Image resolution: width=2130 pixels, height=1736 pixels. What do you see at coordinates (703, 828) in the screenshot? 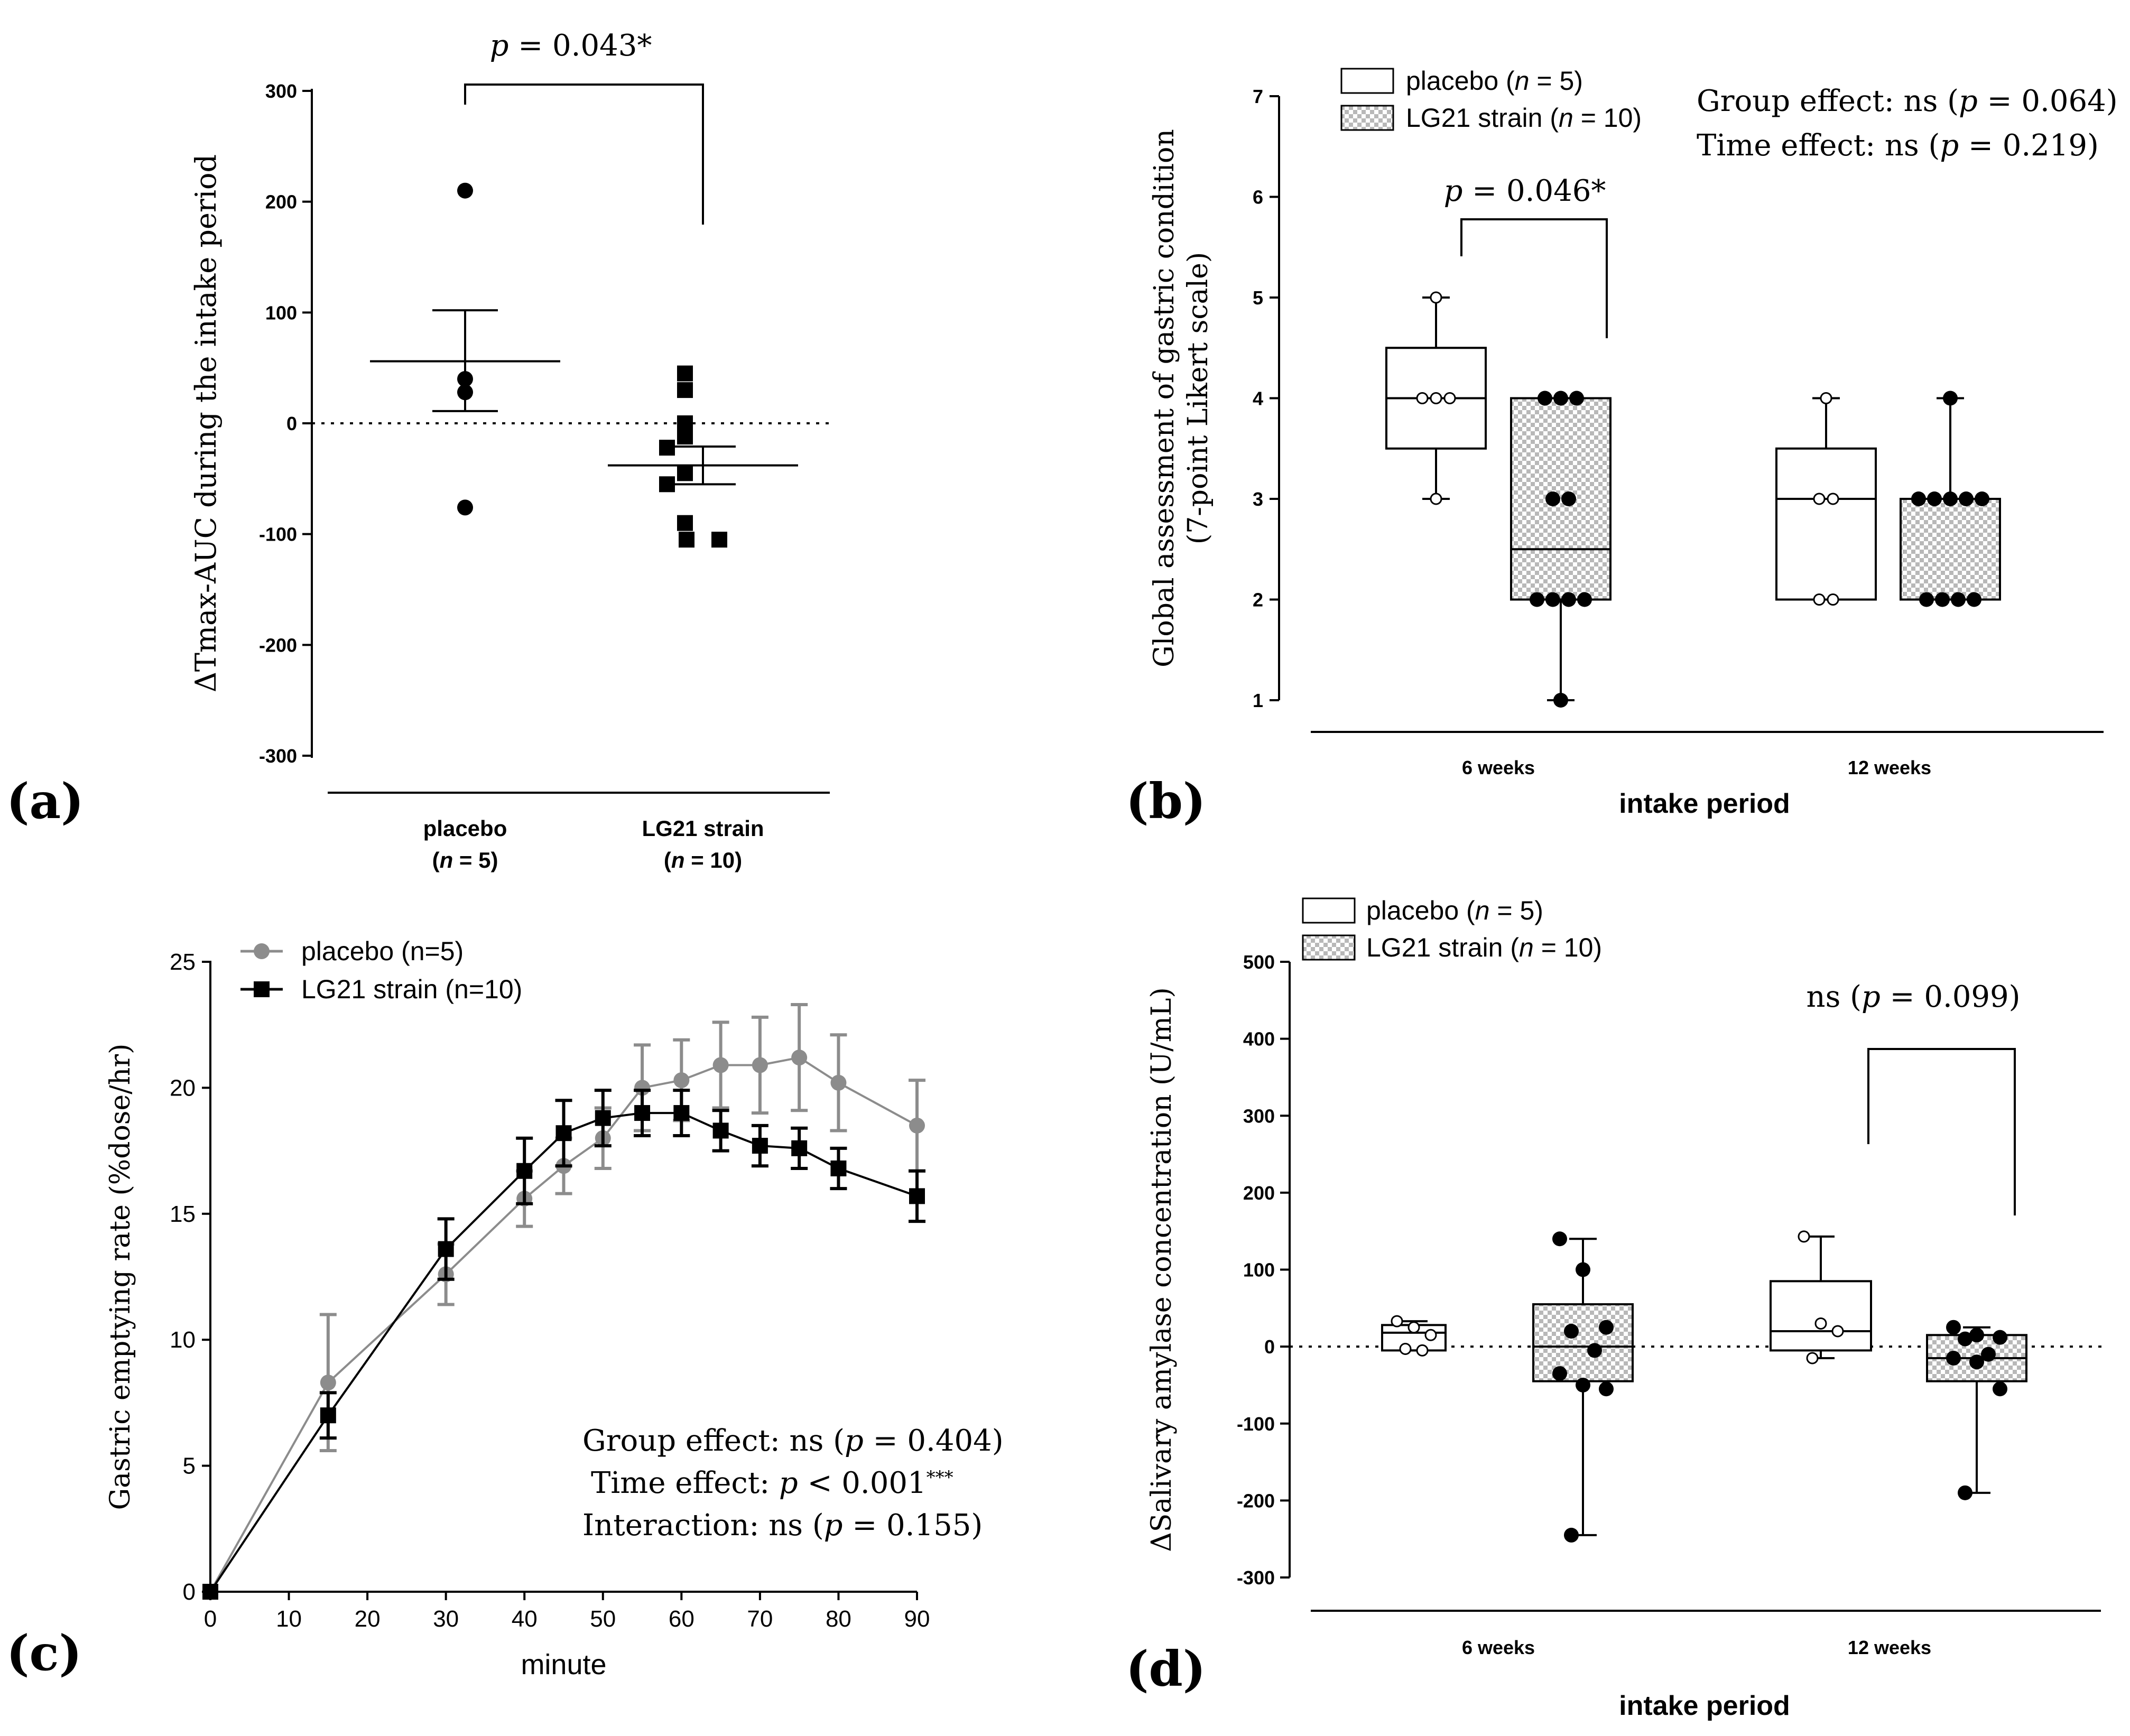
I see `x-category-label: LG21 strain` at bounding box center [703, 828].